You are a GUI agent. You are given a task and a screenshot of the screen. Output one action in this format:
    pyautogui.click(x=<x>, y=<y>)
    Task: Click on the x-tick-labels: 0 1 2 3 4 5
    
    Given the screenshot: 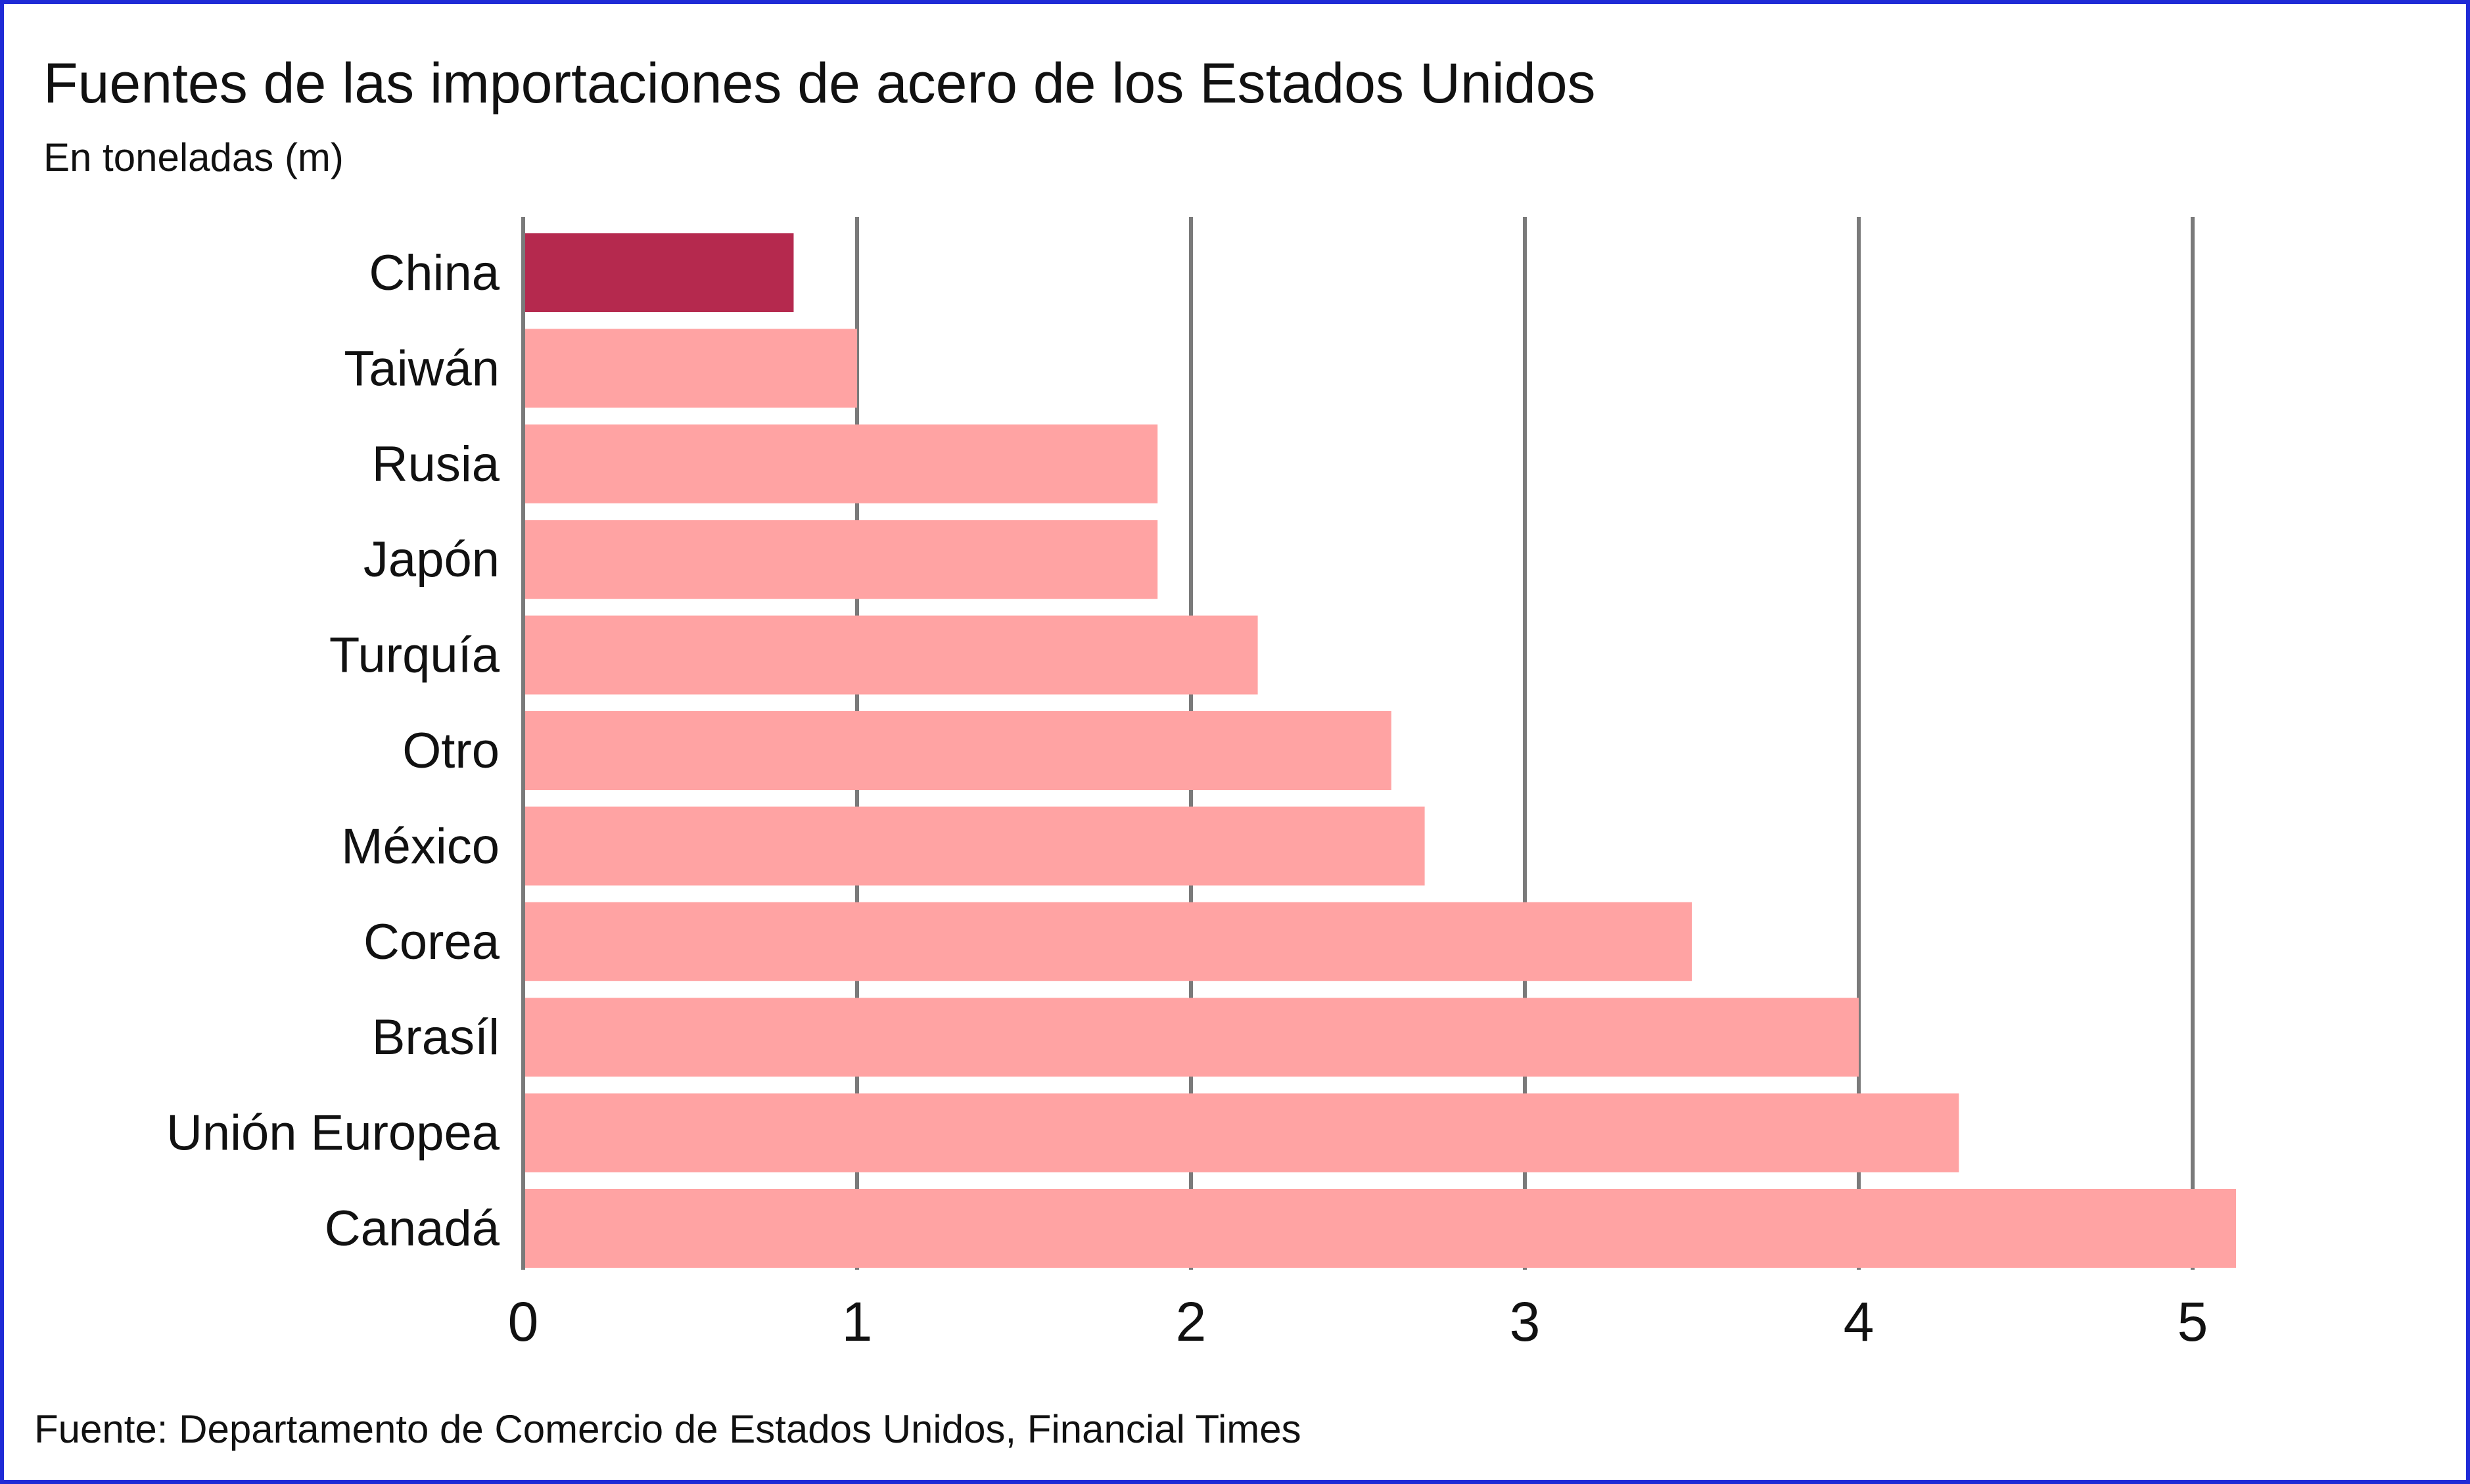 What is the action you would take?
    pyautogui.click(x=1358, y=1322)
    